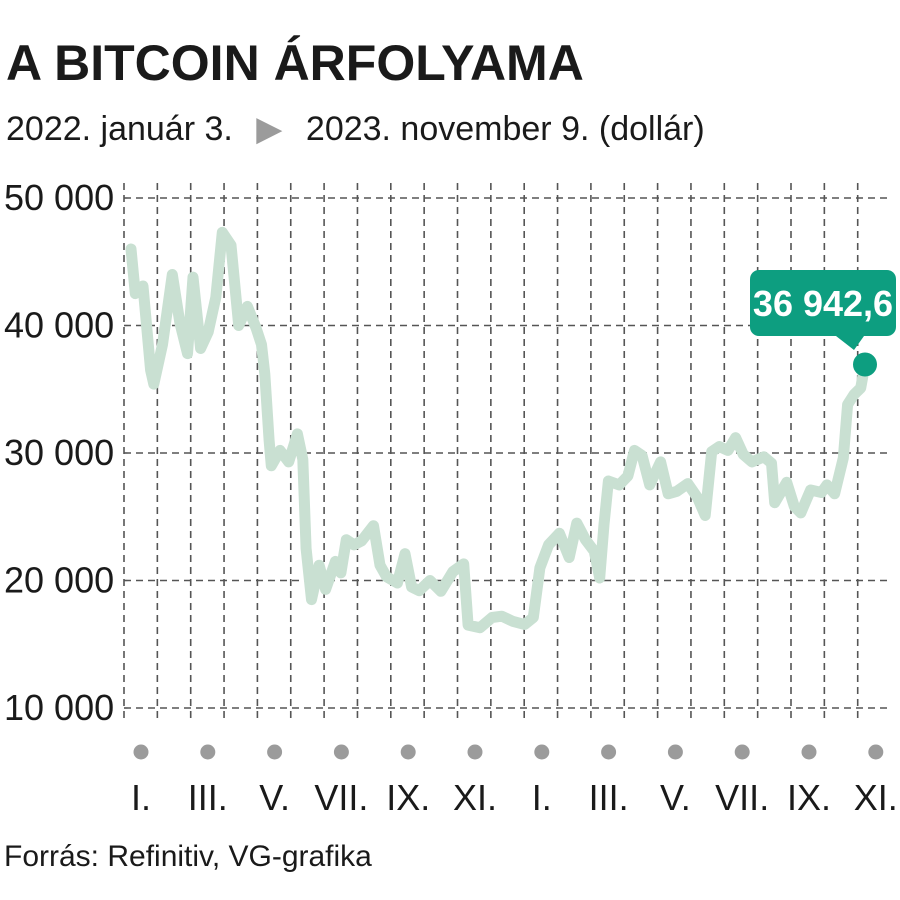 The width and height of the screenshot is (900, 900). I want to click on subtitle-arrow-icon: ▶, so click(269, 129).